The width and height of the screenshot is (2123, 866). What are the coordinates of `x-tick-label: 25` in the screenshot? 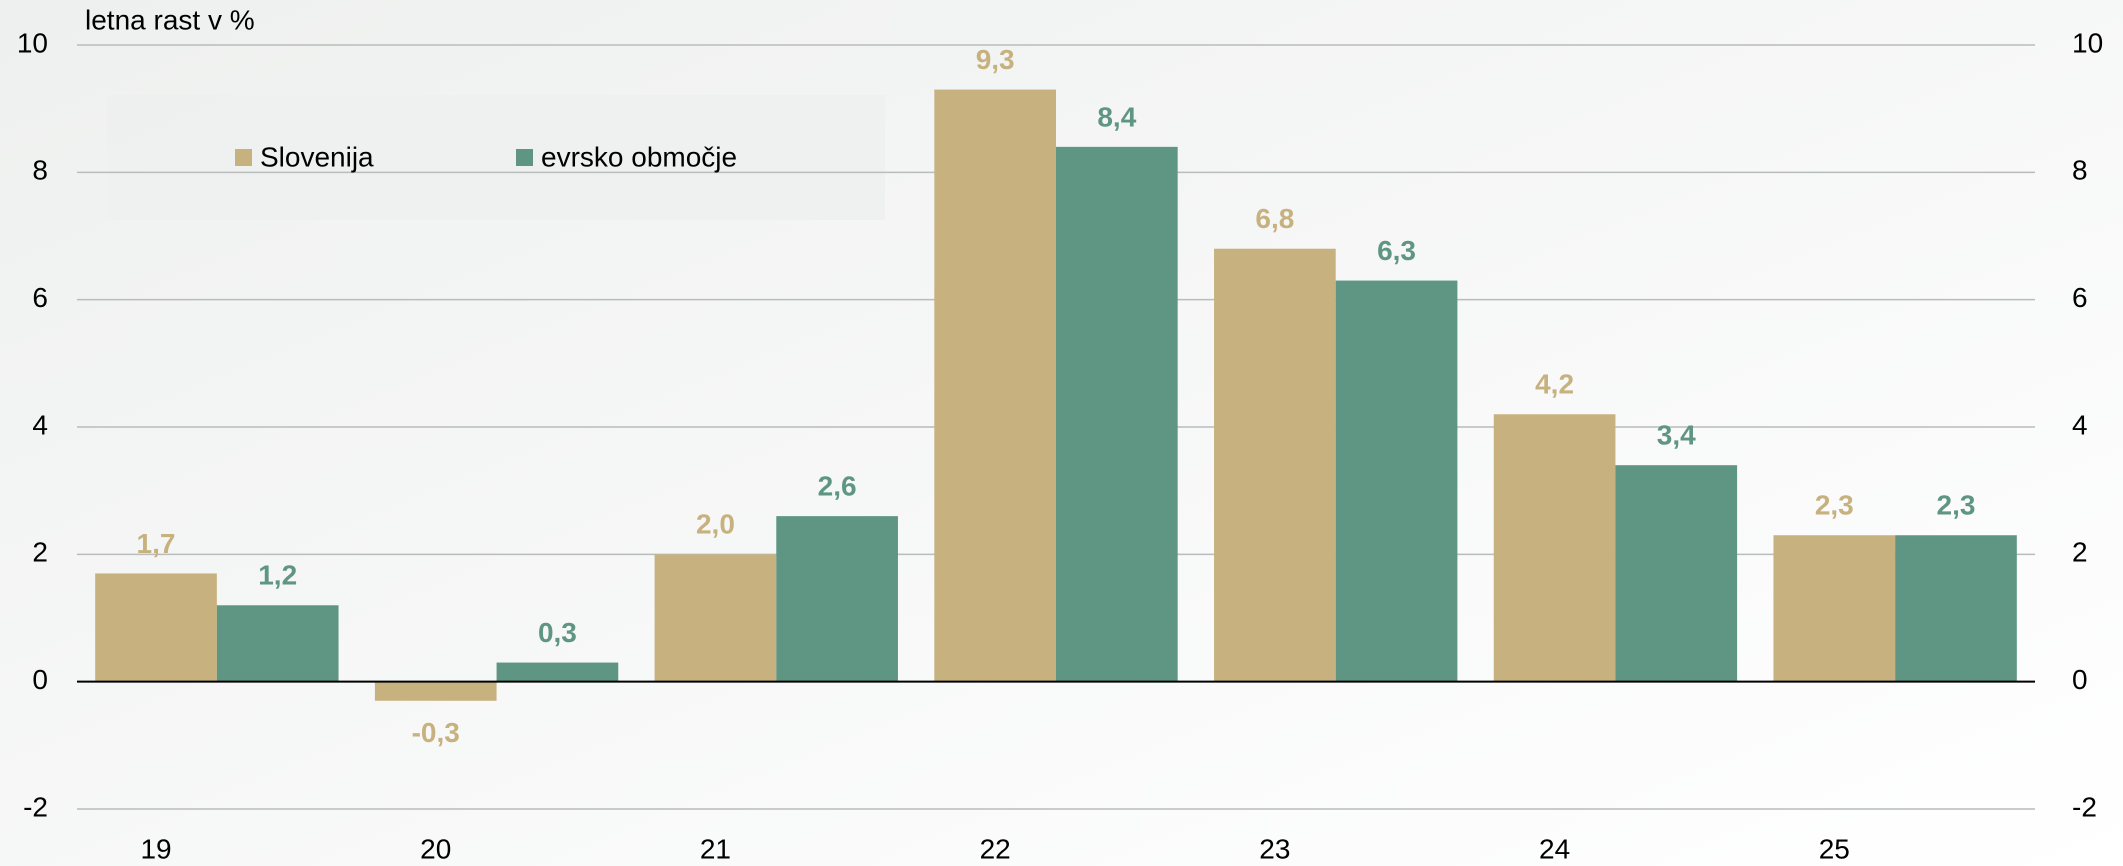 It's located at (1834, 848).